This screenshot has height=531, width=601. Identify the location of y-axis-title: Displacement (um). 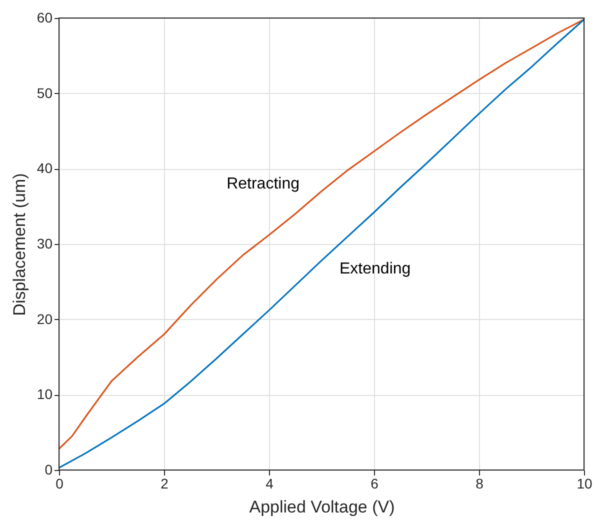
(19, 244).